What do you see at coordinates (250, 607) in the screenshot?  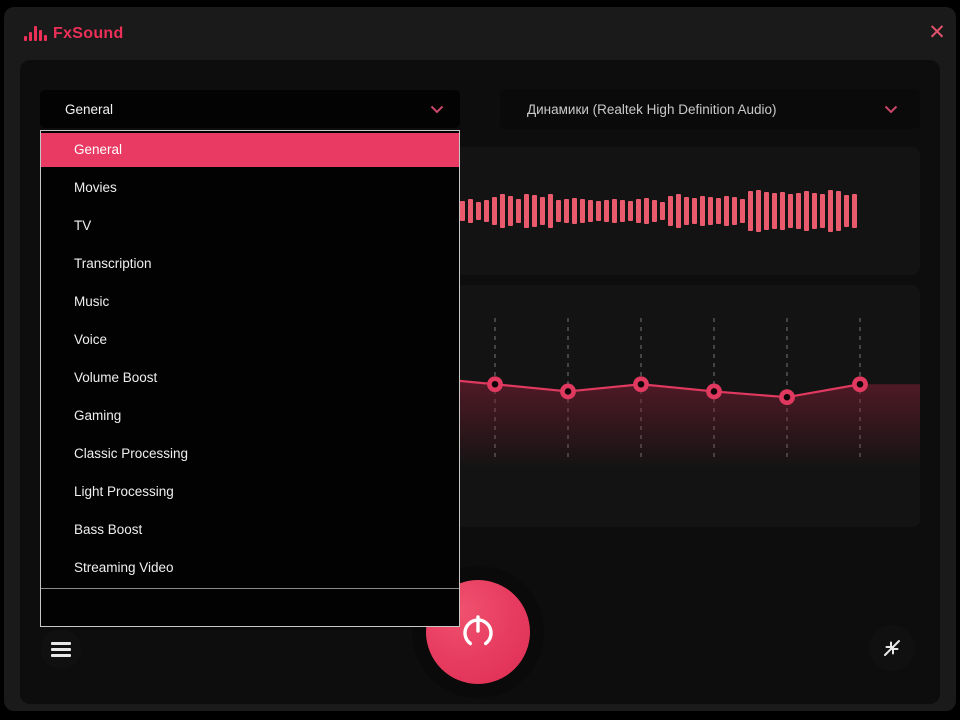 I see `menu-partial-row` at bounding box center [250, 607].